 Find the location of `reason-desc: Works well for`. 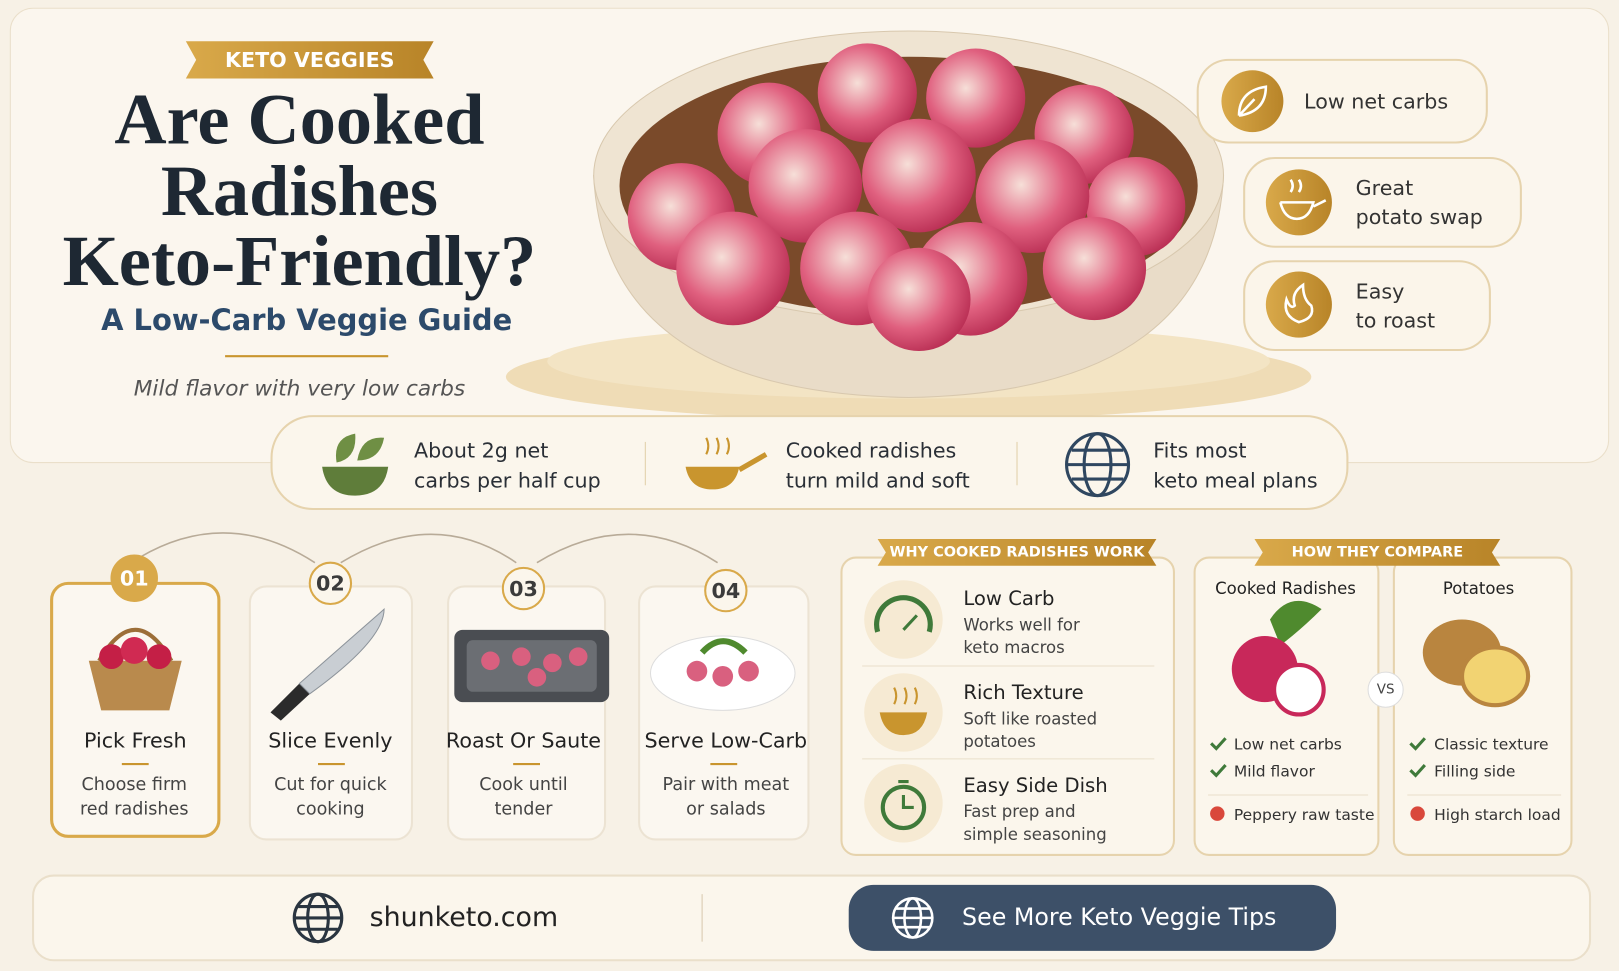

reason-desc: Works well for is located at coordinates (1021, 624).